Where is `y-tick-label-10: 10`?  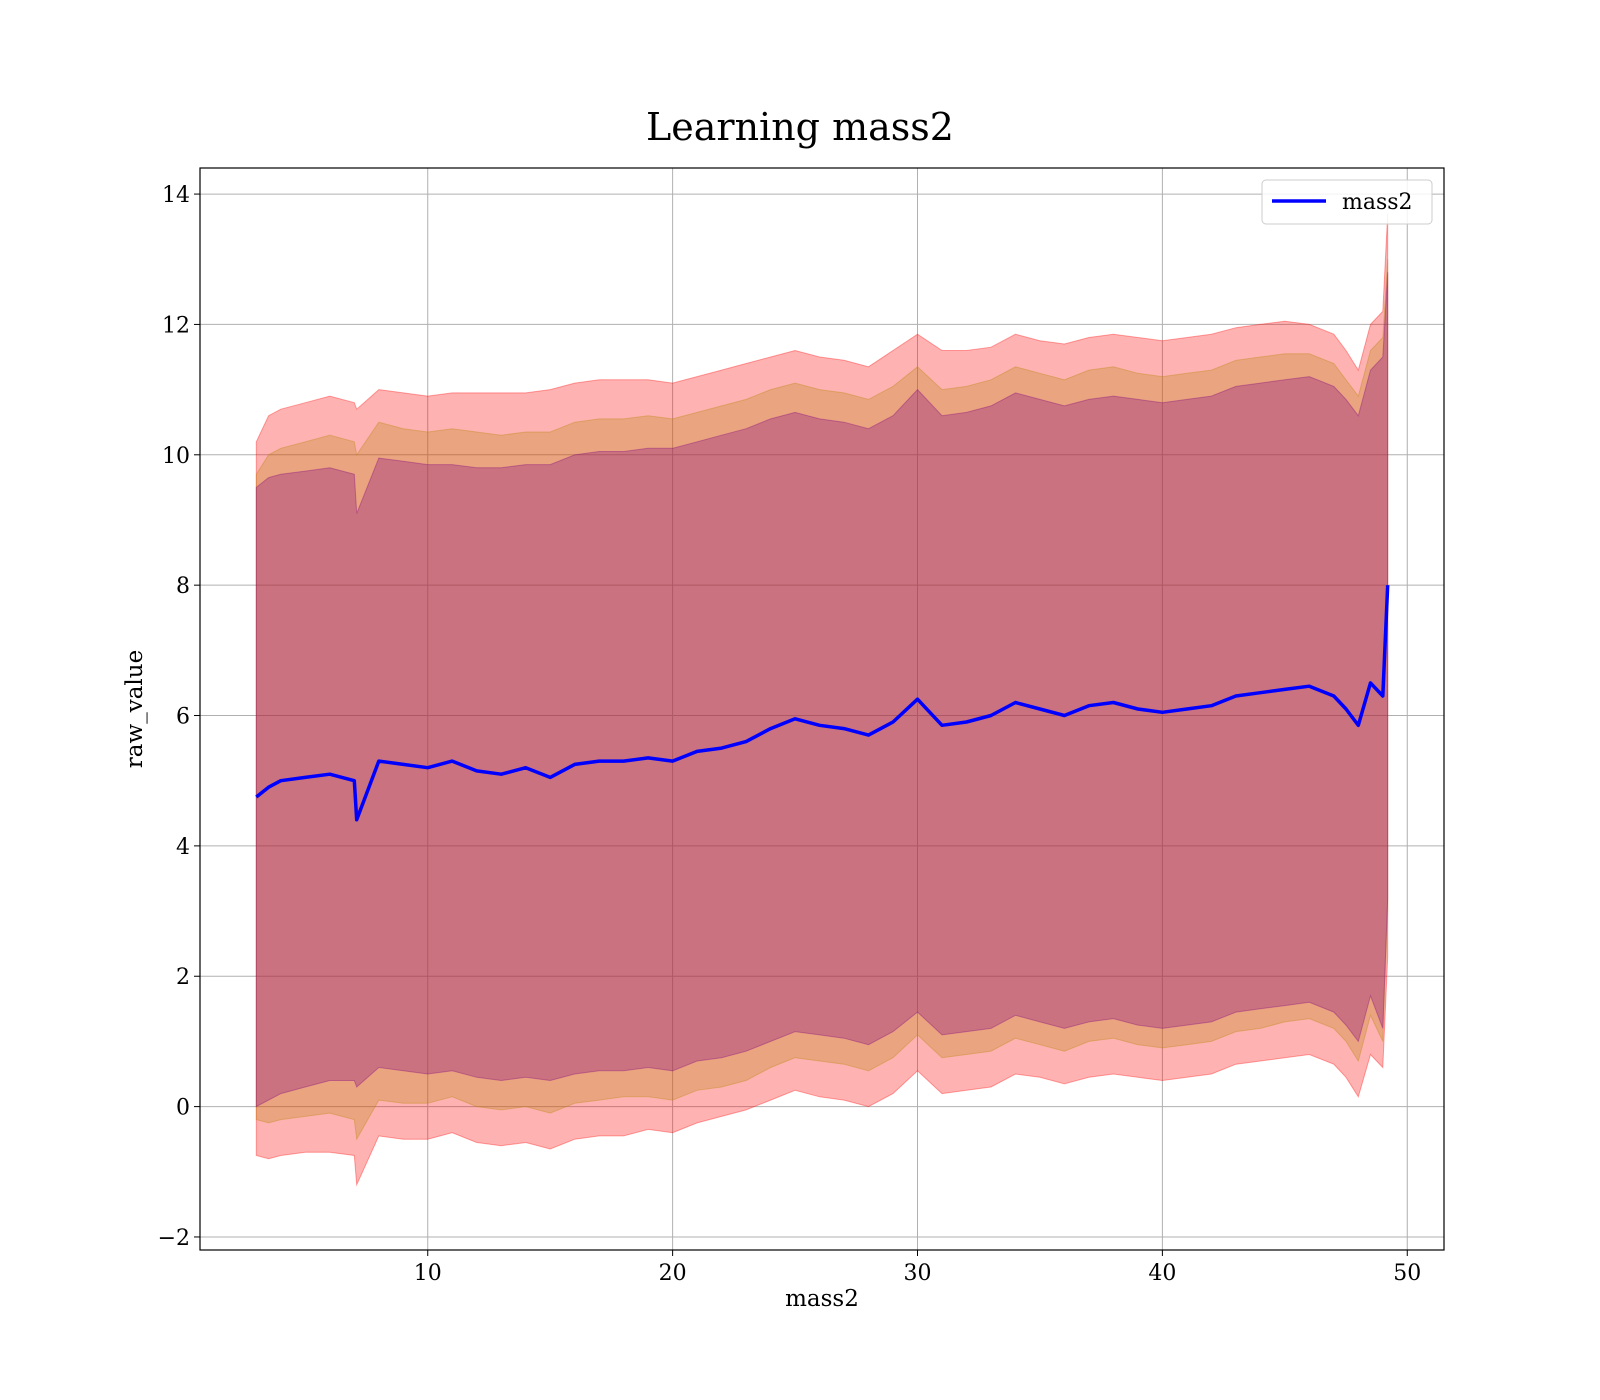 y-tick-label-10: 10 is located at coordinates (176, 456).